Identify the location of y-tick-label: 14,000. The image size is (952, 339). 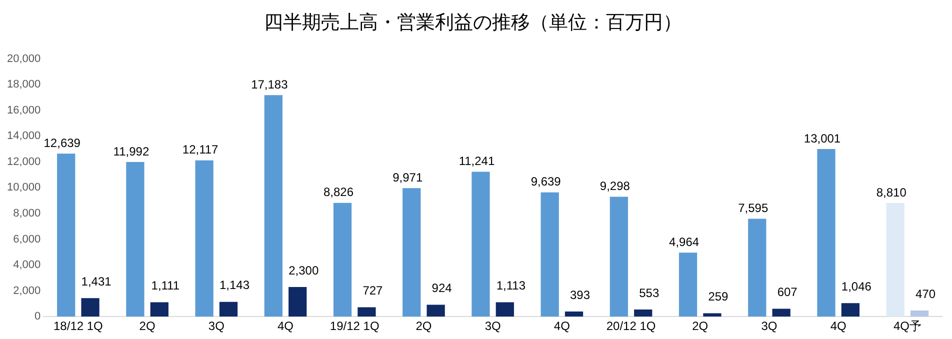
(23, 136).